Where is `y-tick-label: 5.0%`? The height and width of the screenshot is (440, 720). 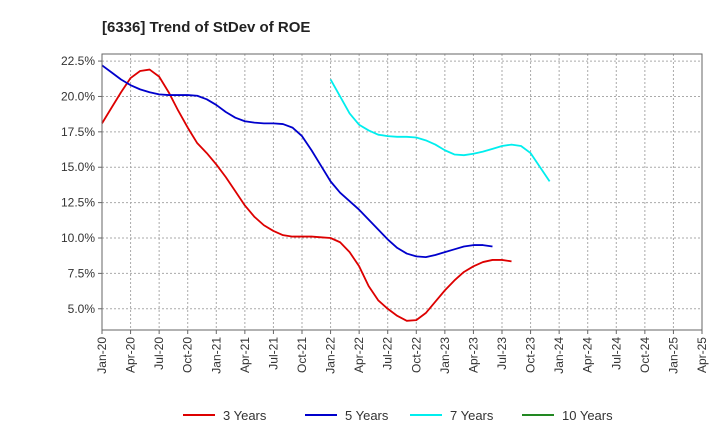 y-tick-label: 5.0% is located at coordinates (82, 309).